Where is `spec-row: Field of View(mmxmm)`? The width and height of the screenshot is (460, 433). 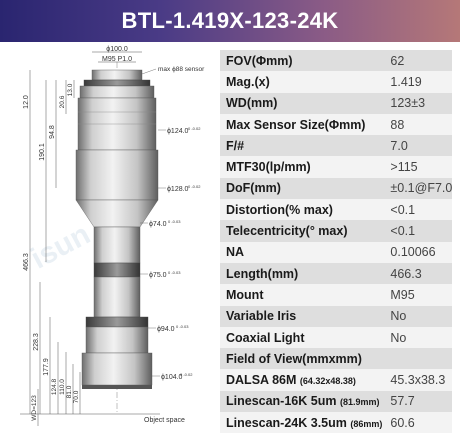
spec-row: Field of View(mmxmm) is located at coordinates (336, 359).